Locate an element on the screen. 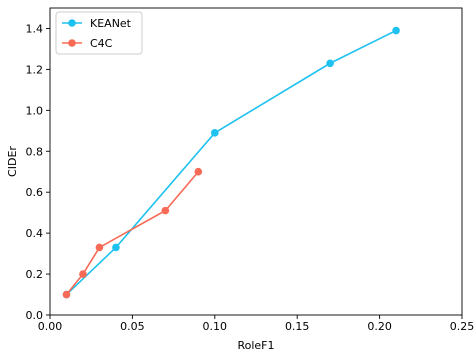  legend-label: C4C is located at coordinates (101, 43).